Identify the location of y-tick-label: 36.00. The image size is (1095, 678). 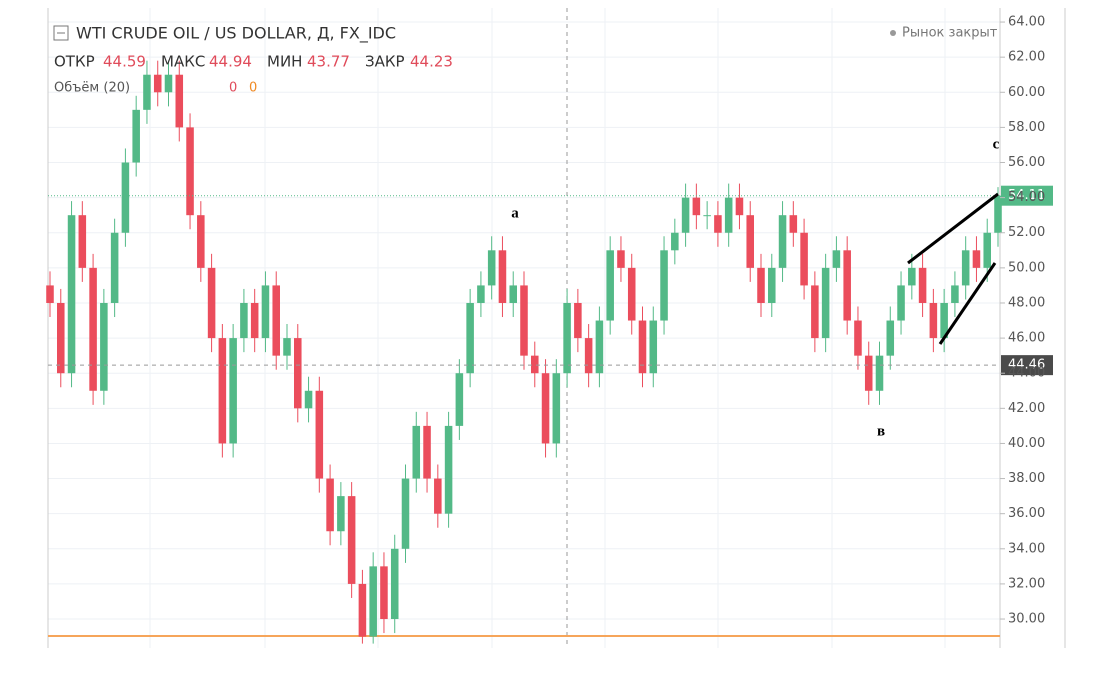
(1026, 513).